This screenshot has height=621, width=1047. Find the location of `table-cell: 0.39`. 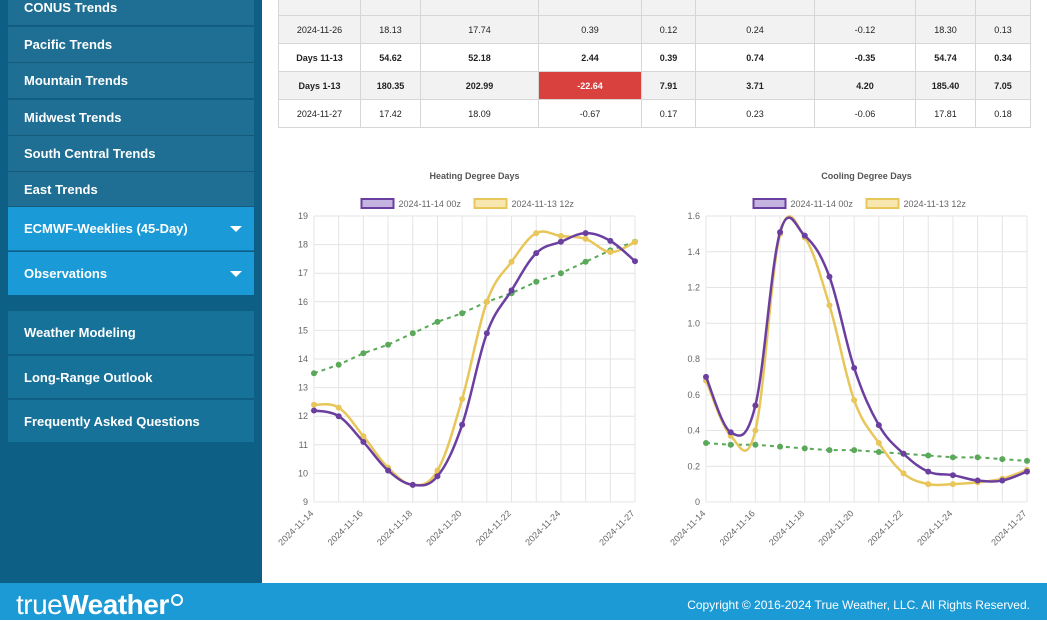

table-cell: 0.39 is located at coordinates (590, 29).